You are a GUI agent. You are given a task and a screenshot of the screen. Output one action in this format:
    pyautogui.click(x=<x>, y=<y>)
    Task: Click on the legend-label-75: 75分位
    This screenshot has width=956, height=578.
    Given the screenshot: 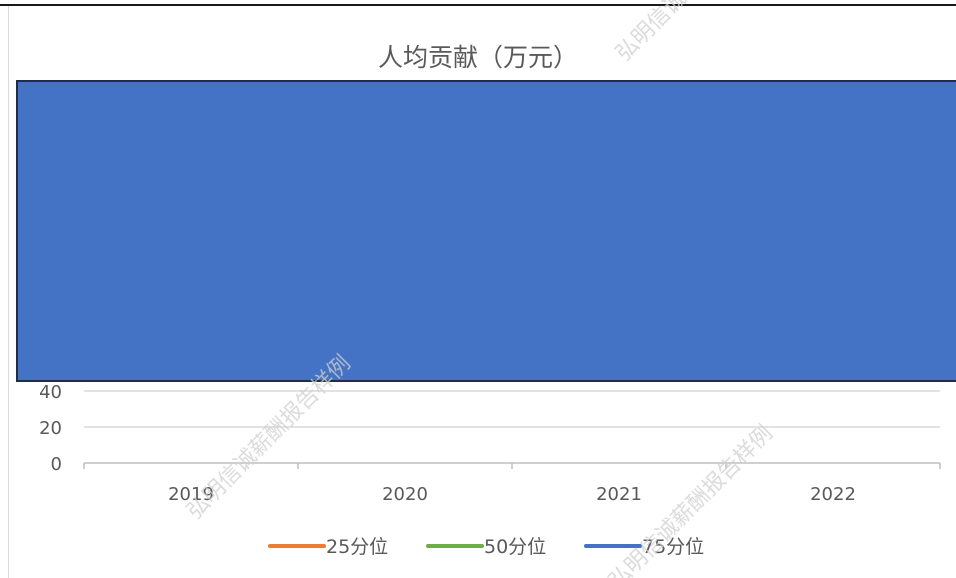 What is the action you would take?
    pyautogui.click(x=673, y=547)
    